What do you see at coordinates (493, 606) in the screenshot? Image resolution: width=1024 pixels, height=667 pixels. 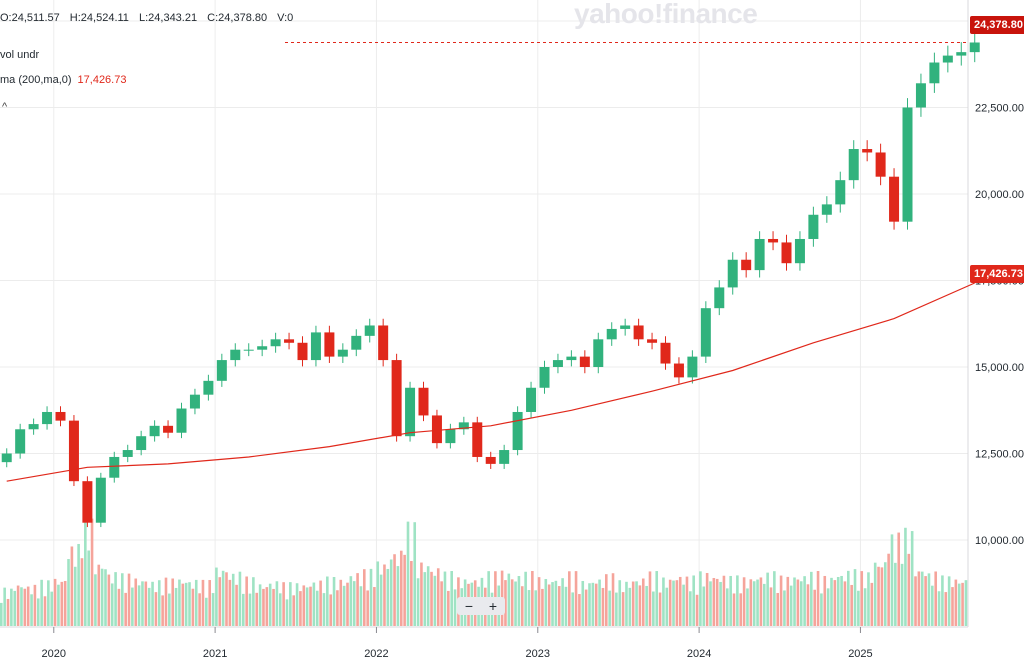 I see `zoom-in-button: +` at bounding box center [493, 606].